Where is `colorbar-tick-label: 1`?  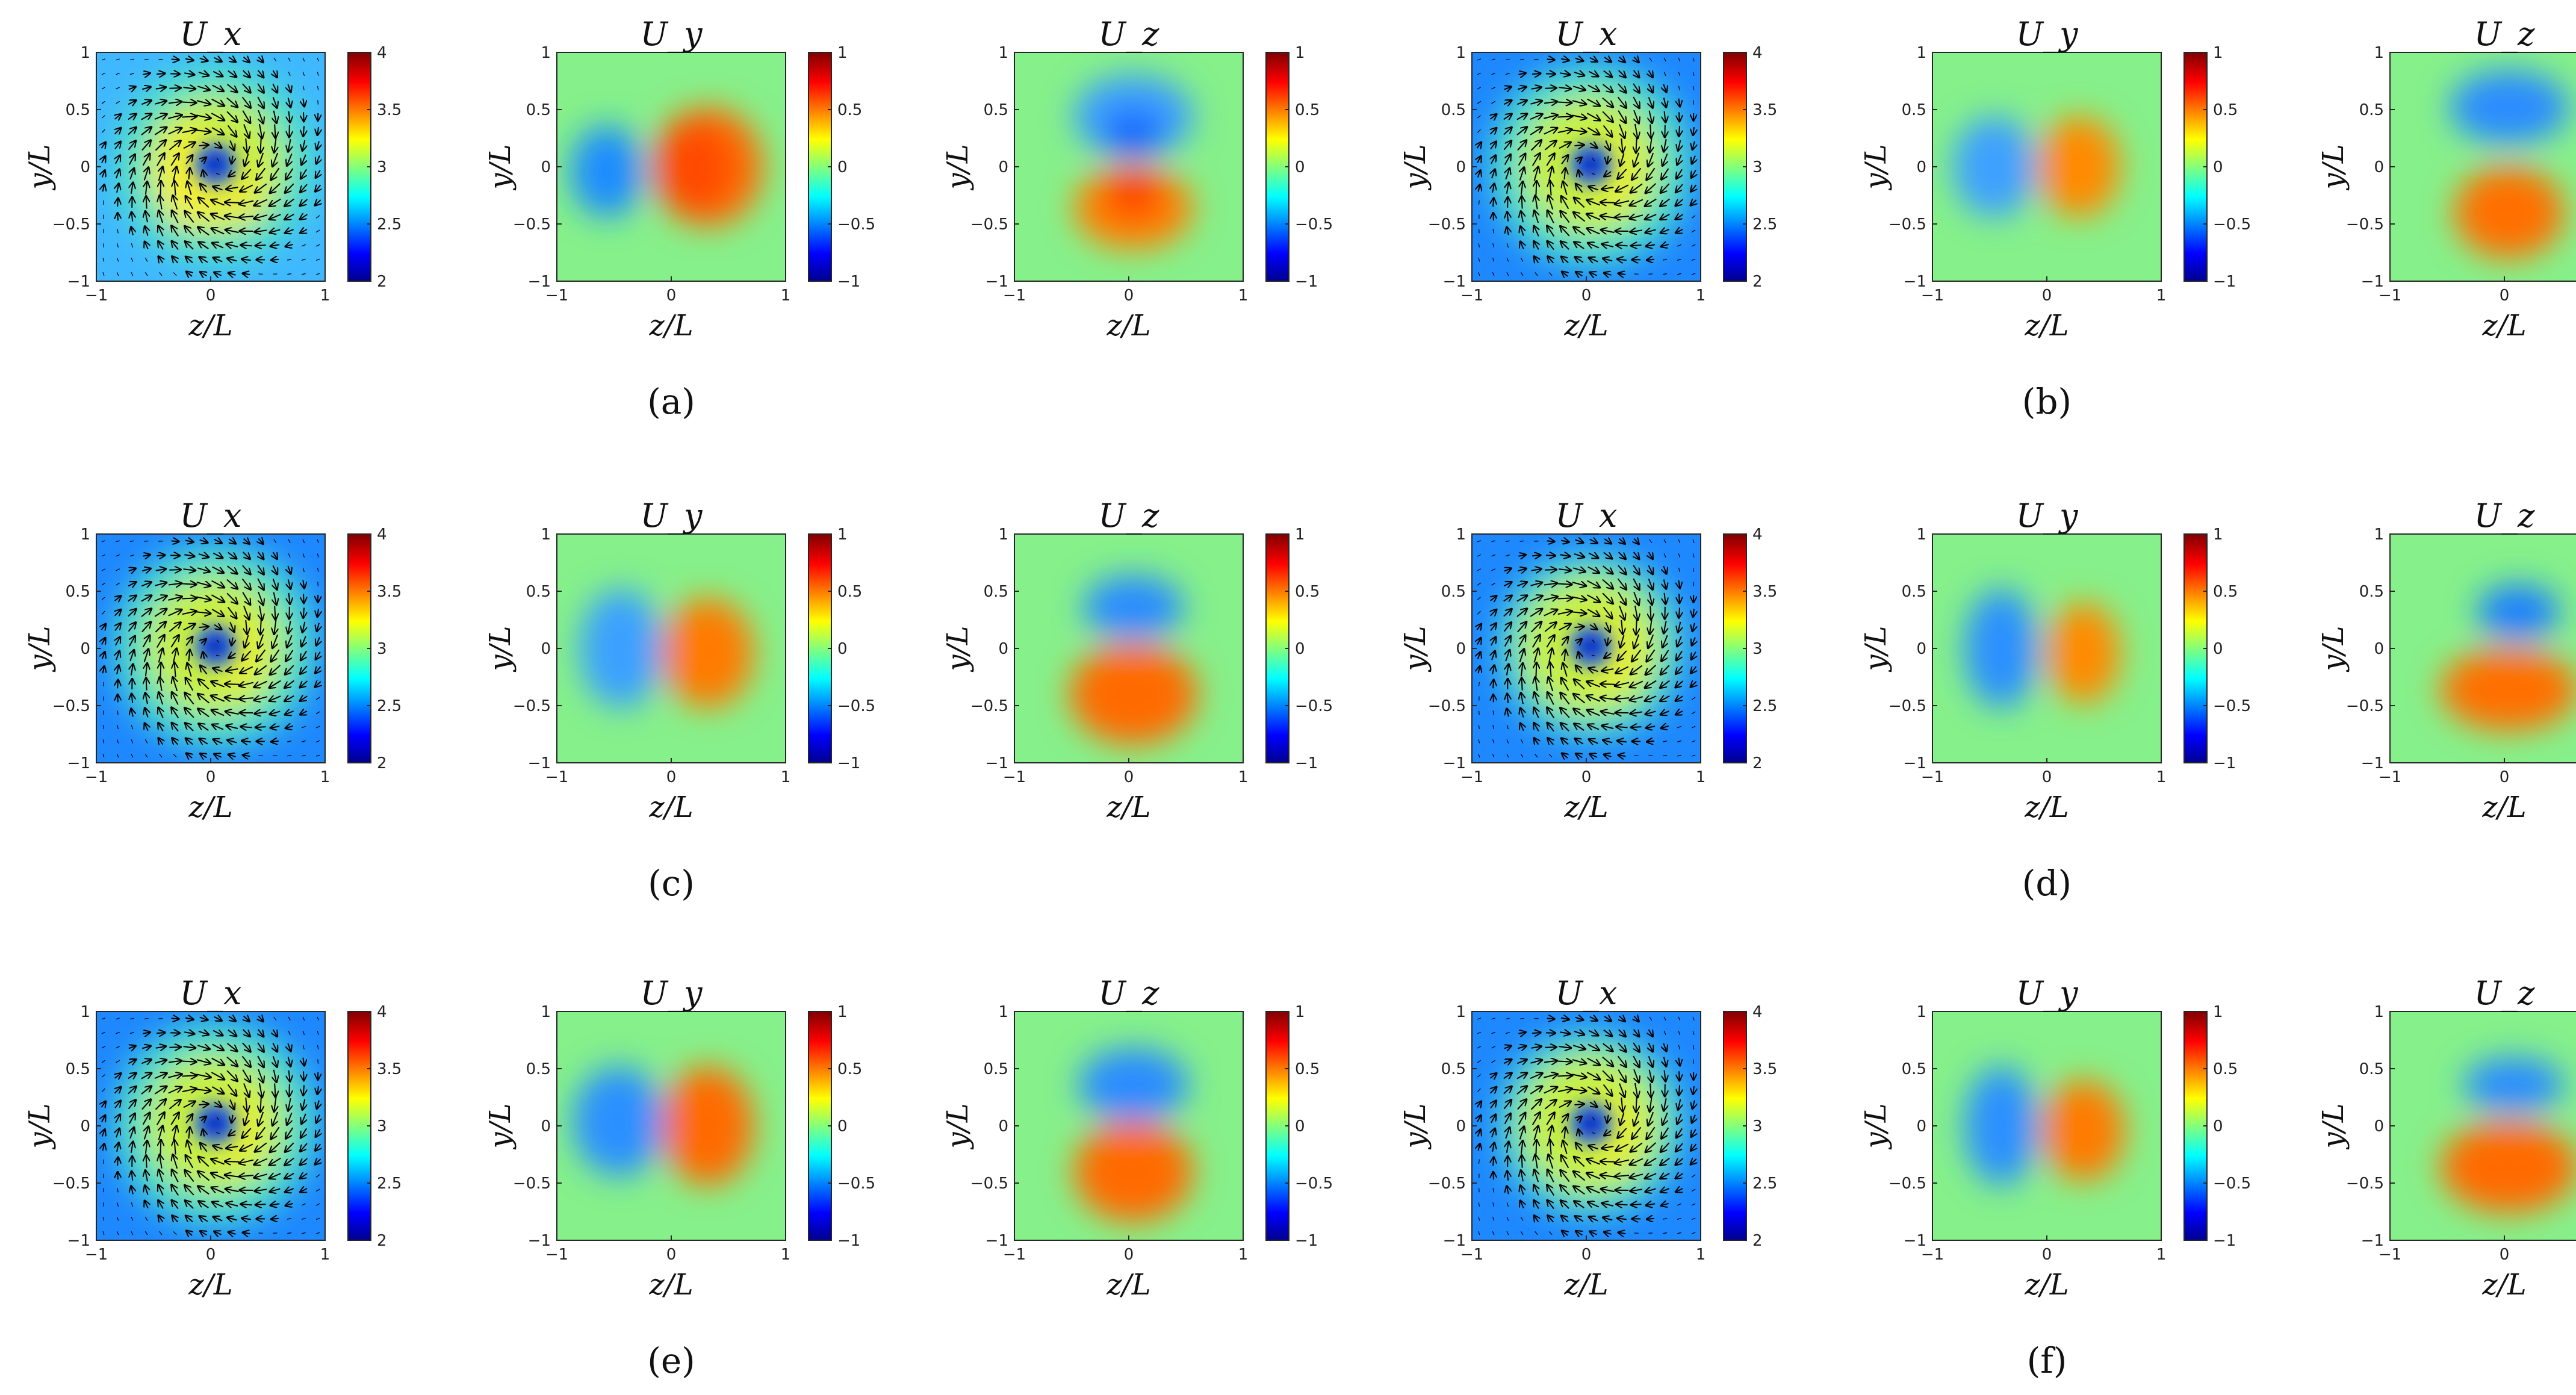 colorbar-tick-label: 1 is located at coordinates (842, 1012).